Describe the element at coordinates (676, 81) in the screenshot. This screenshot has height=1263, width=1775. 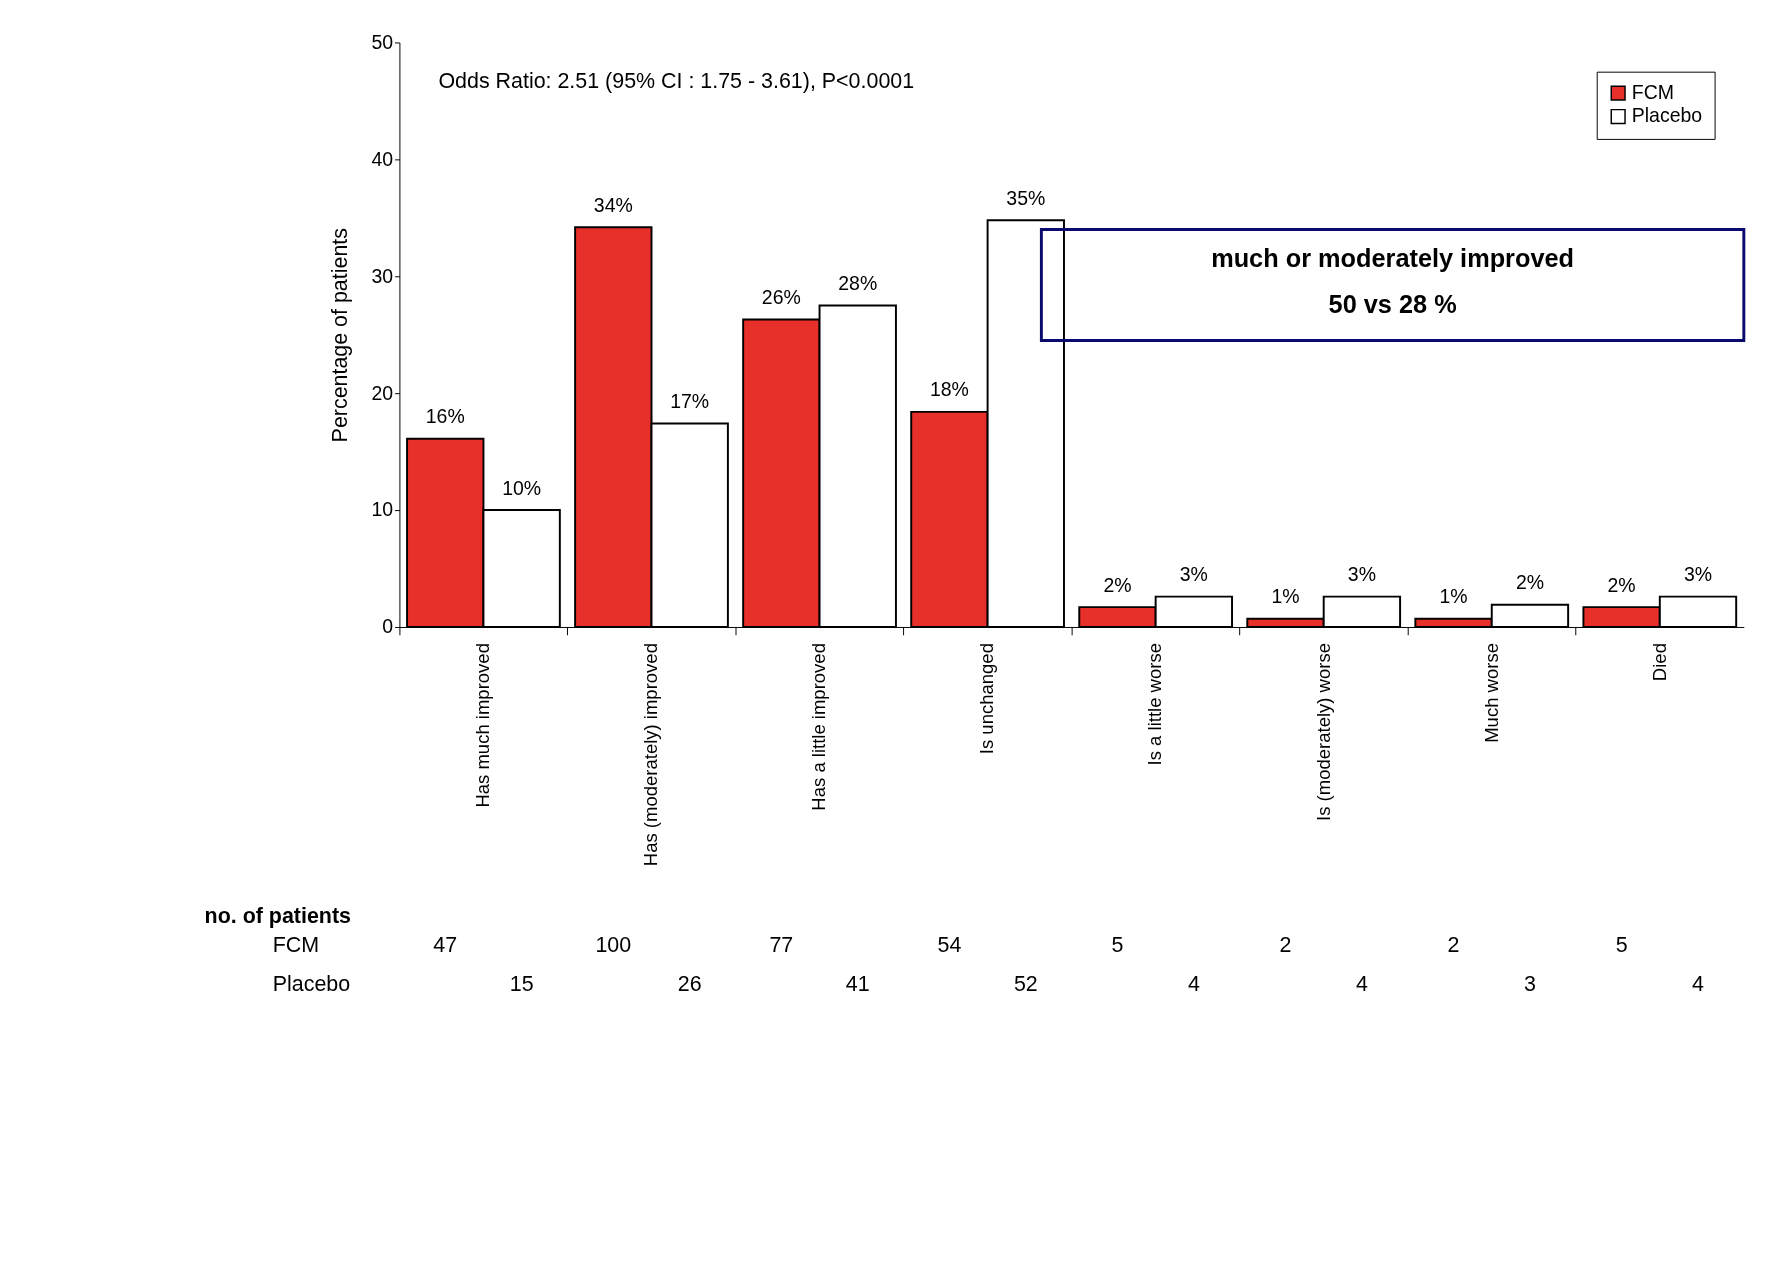
I see `annotation: Odds Ratio: 2.51 (95% CI : 1.75 - 3.61), P<0.0001` at that location.